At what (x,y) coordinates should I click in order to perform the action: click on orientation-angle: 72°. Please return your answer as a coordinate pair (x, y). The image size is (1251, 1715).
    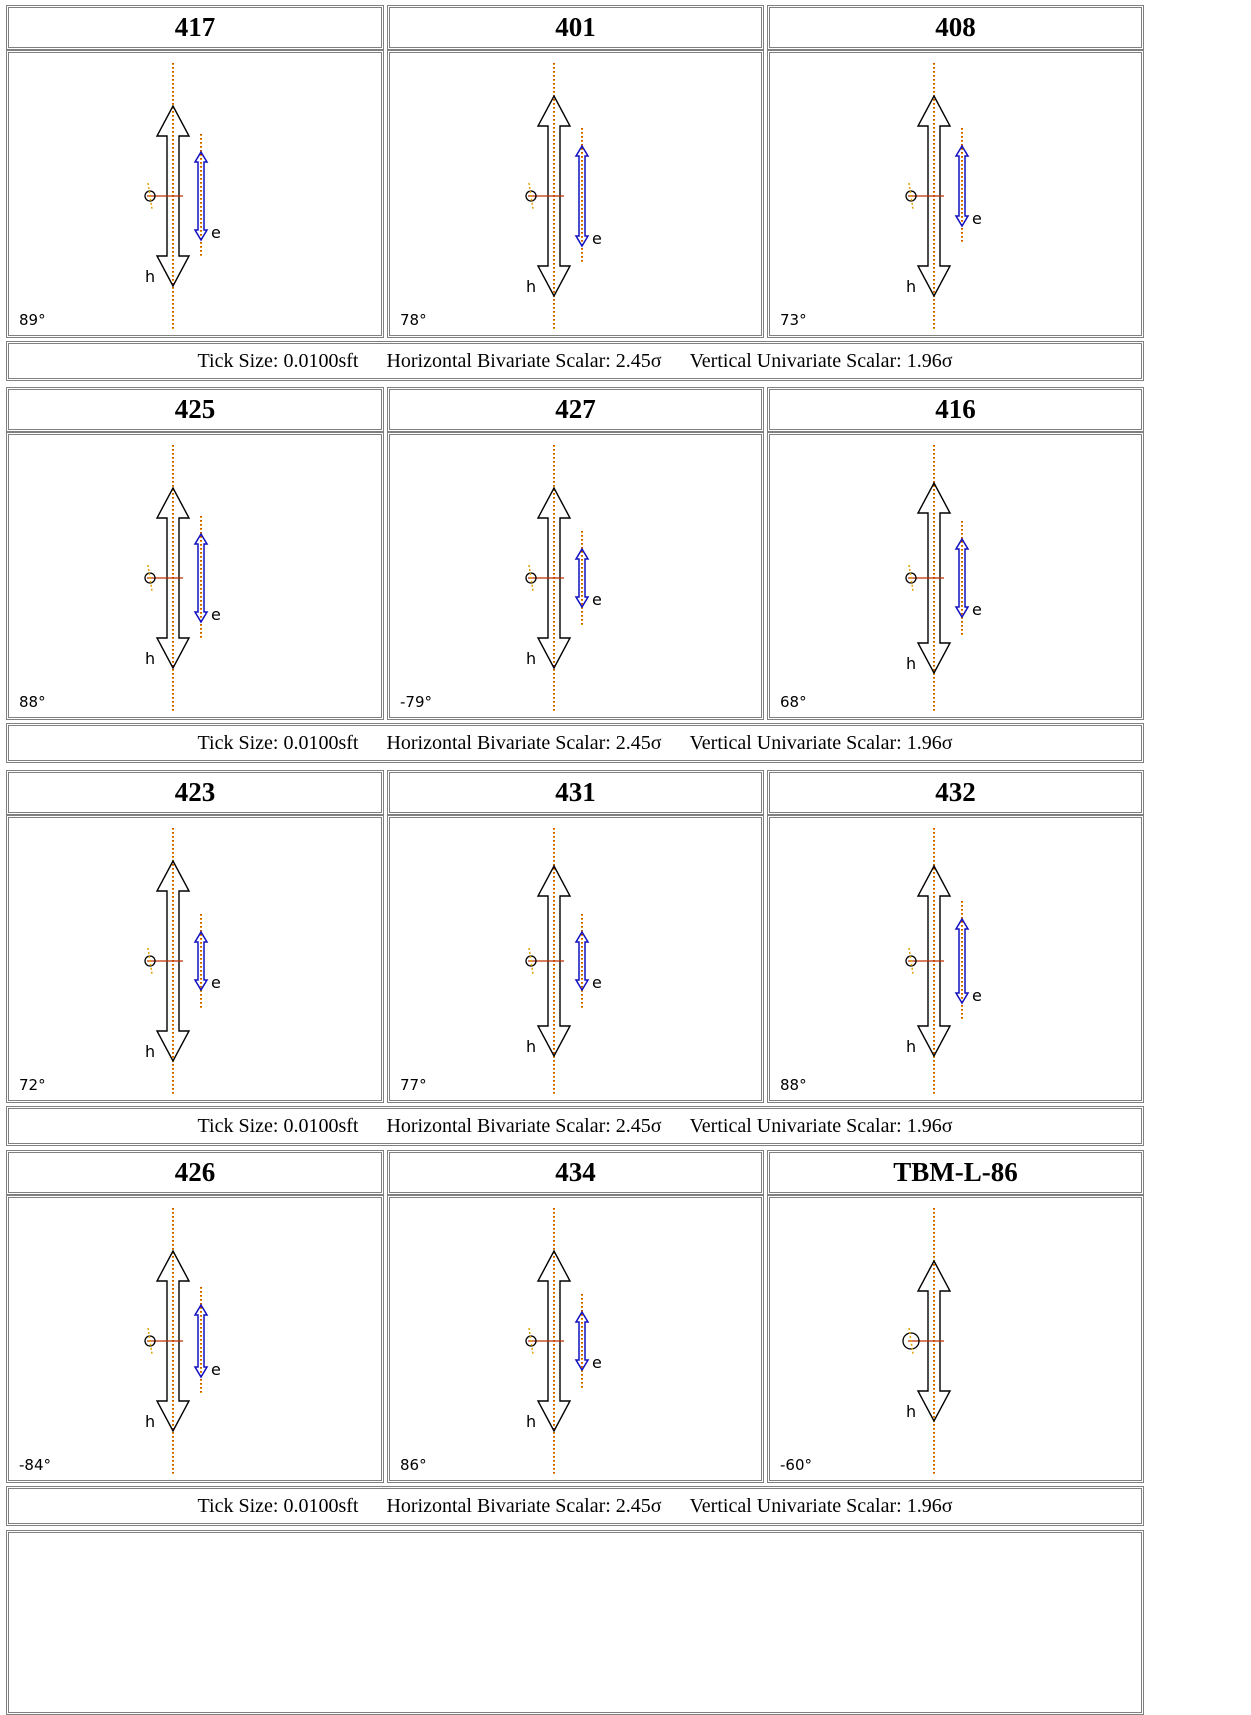
    Looking at the image, I should click on (32, 1085).